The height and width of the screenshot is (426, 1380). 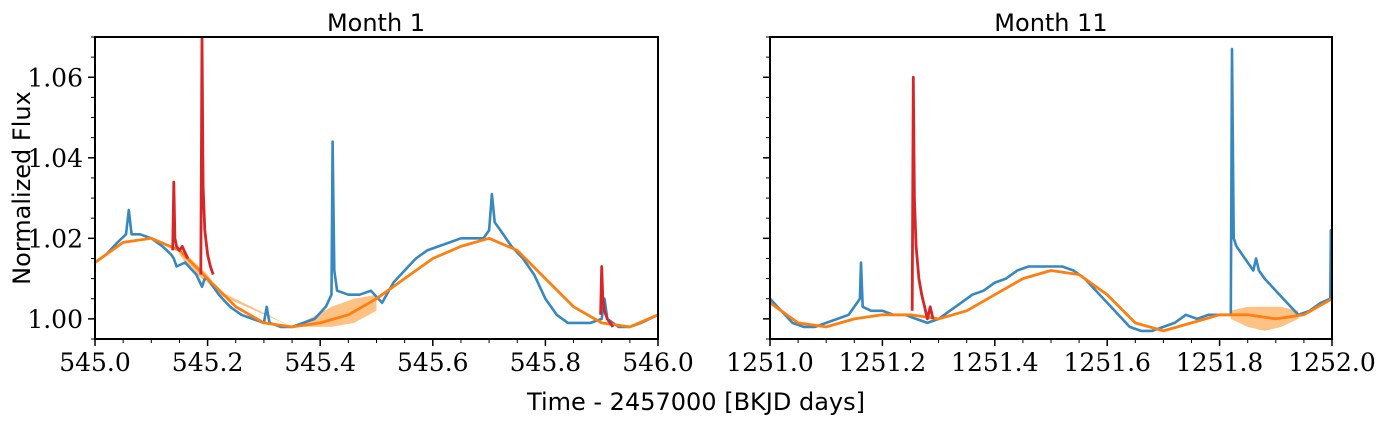 I want to click on x-tick-label: 1251.2, so click(x=882, y=362).